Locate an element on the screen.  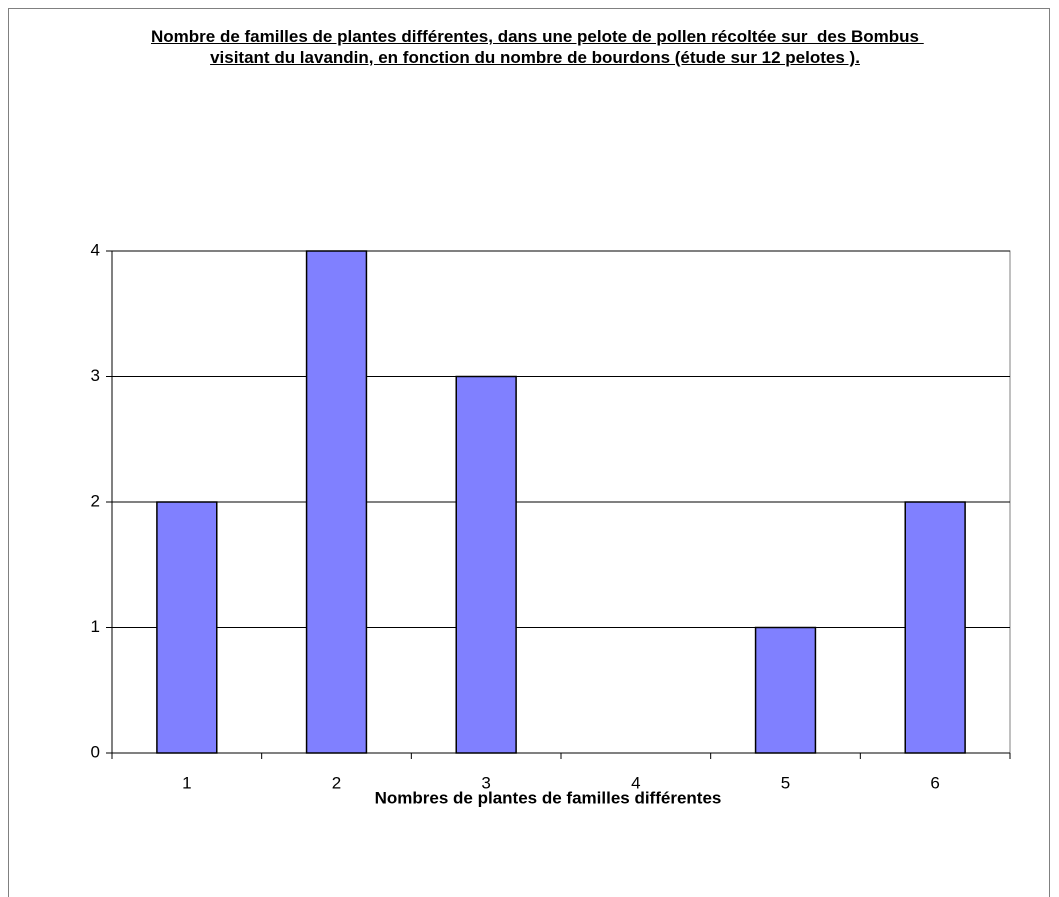
x-tick-label: 4 is located at coordinates (635, 782).